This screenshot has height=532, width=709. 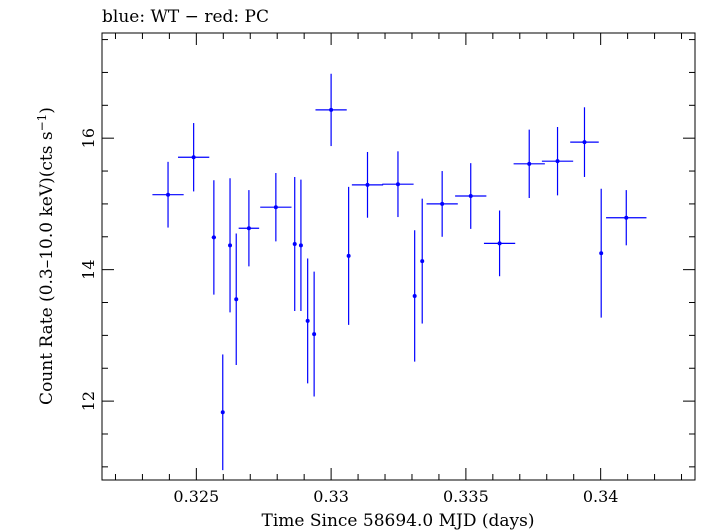 I want to click on x-tick-labels: 0.325 0.33 0.335 0.34, so click(x=395, y=496).